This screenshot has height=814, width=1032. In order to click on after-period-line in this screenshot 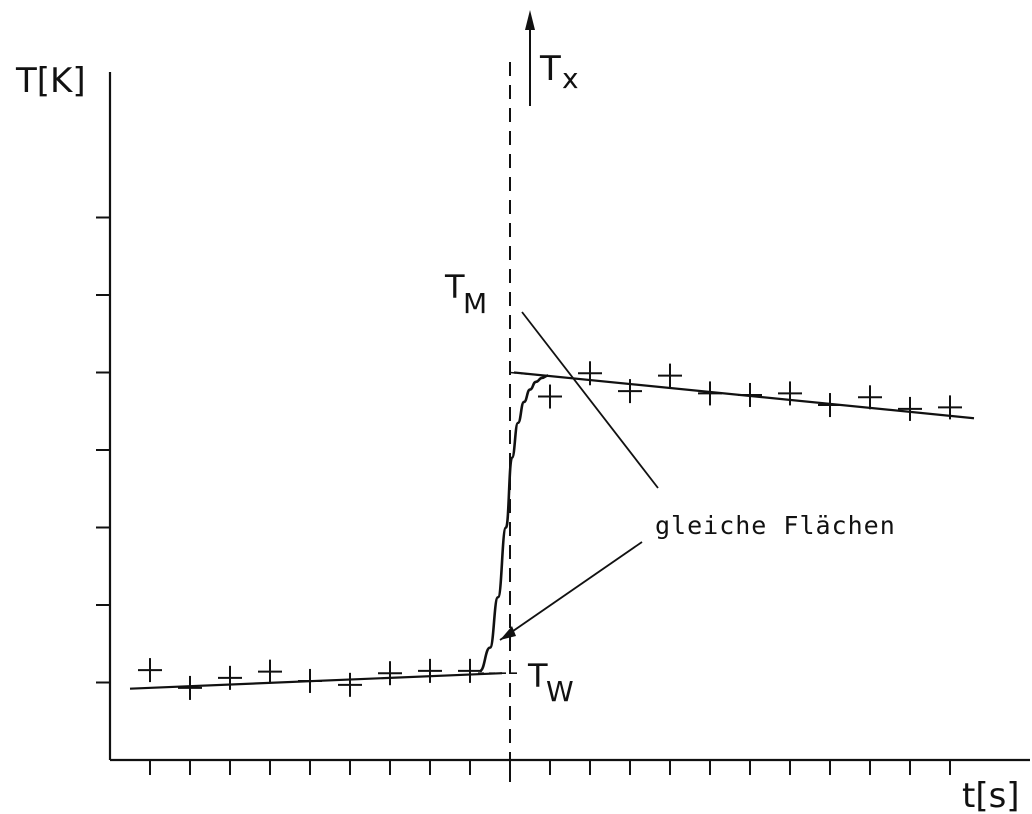, I will do `click(744, 395)`.